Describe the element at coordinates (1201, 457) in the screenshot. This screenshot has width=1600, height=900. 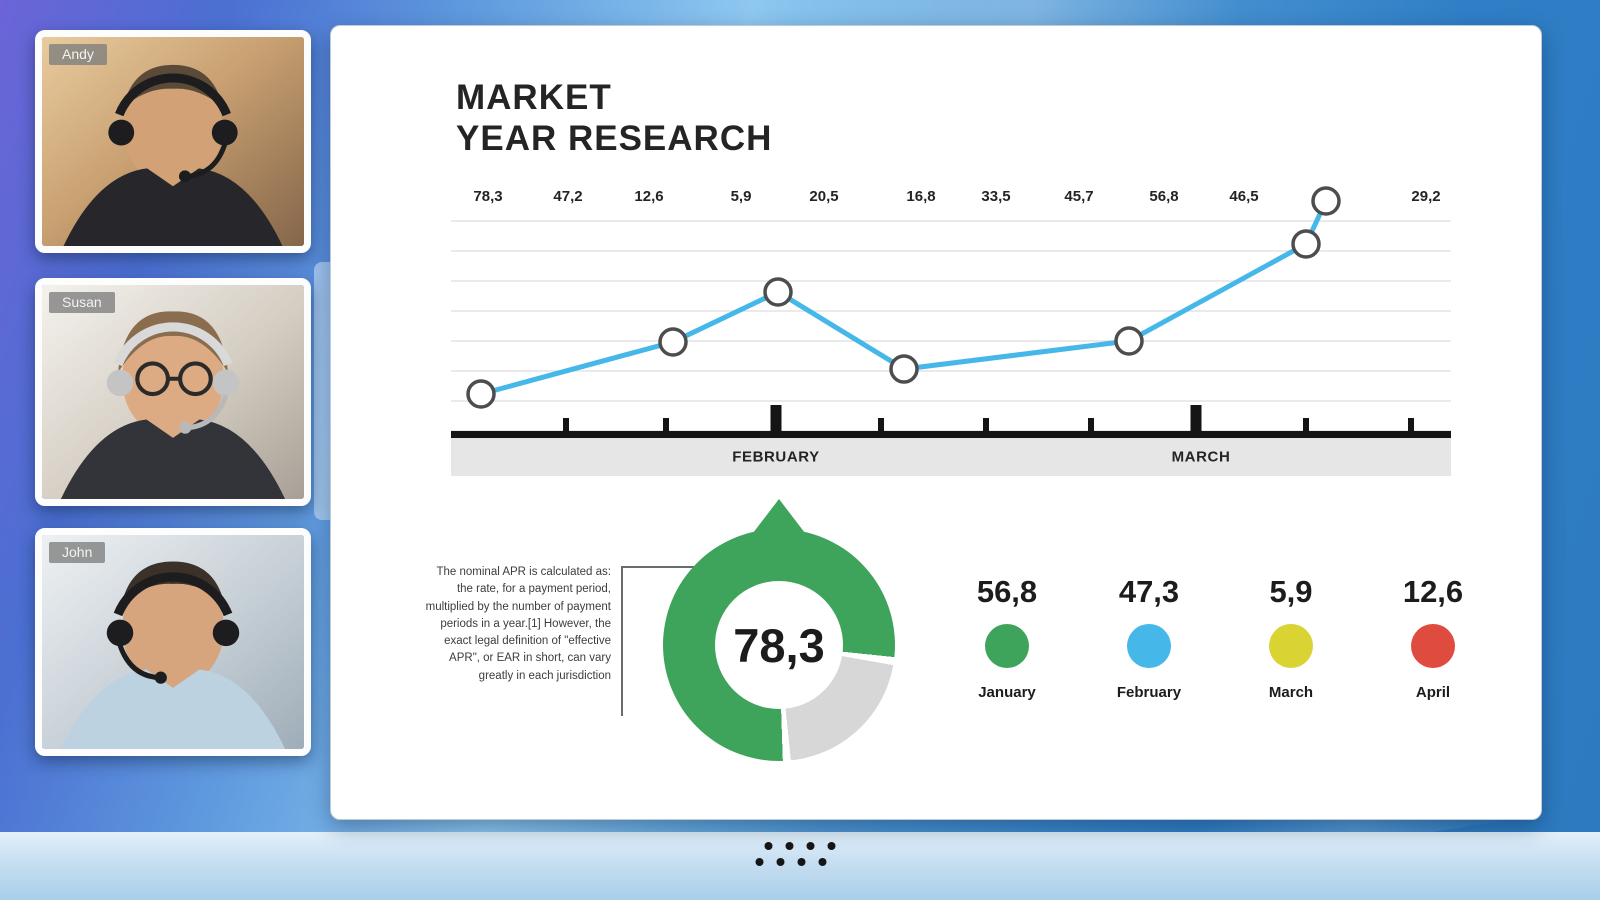
I see `axis-month-label: MARCH` at that location.